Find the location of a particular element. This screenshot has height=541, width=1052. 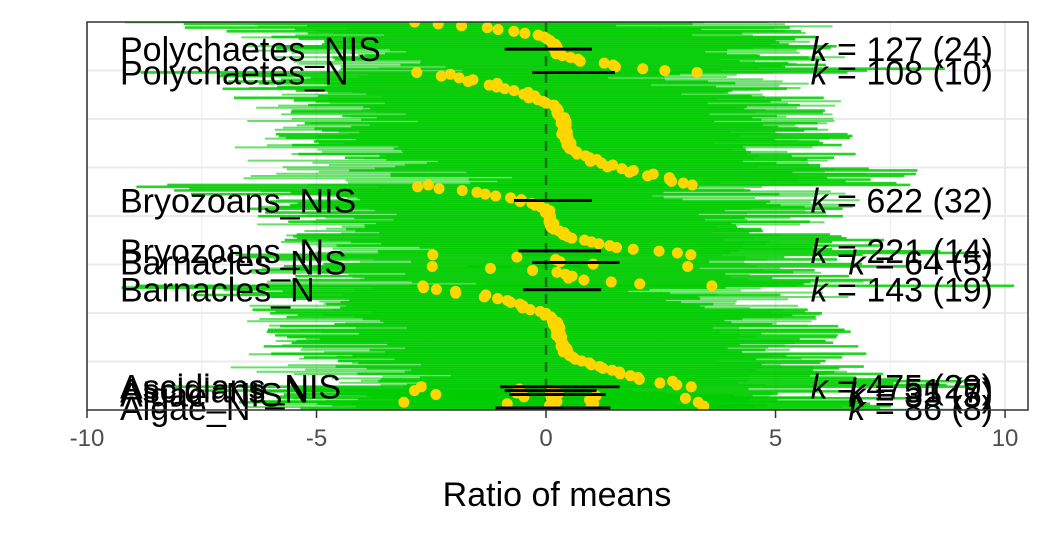

group-label: Algae_N is located at coordinates (185, 409).